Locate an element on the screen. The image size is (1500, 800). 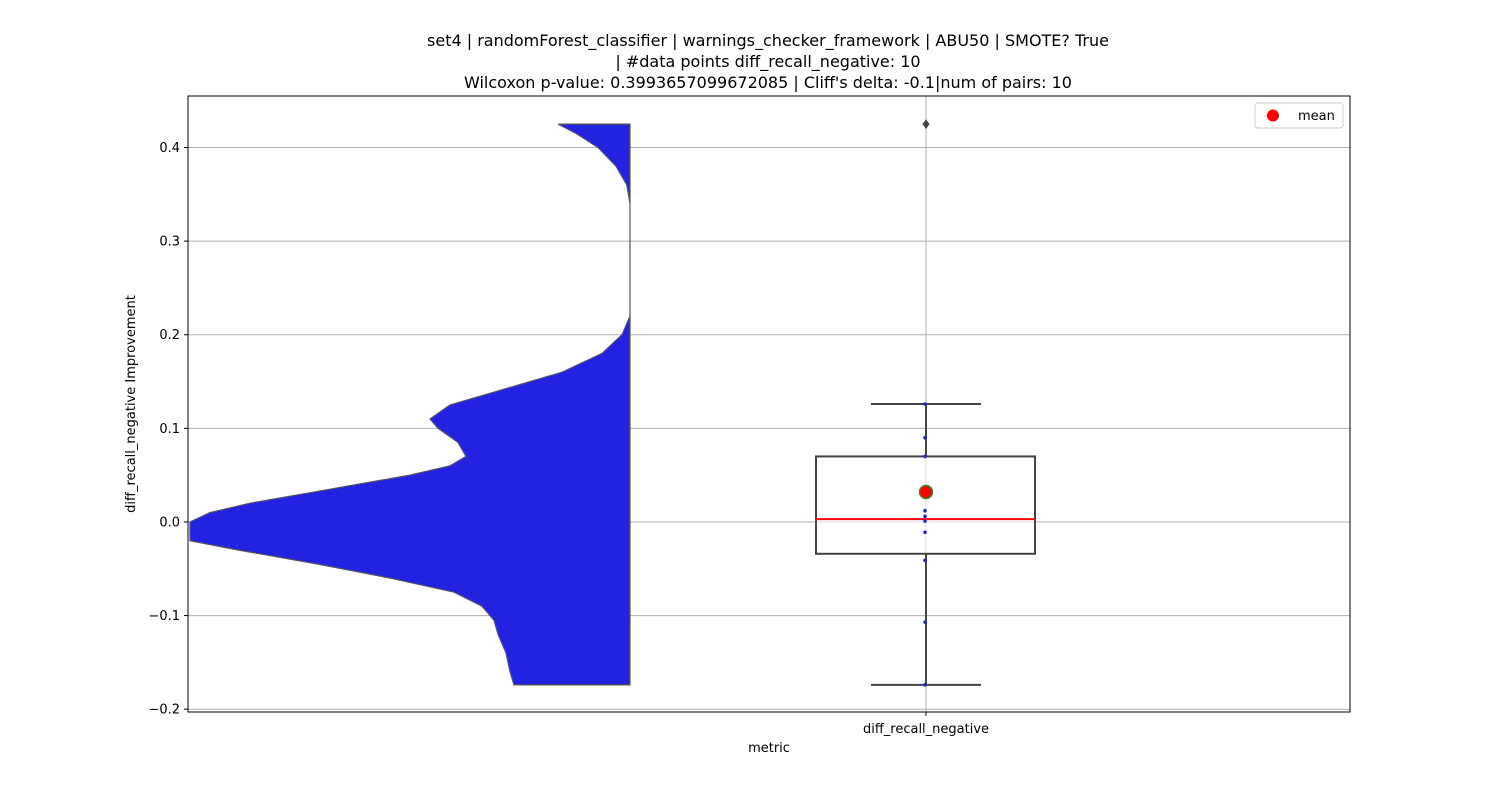
legend-mean-marker is located at coordinates (1273, 115).